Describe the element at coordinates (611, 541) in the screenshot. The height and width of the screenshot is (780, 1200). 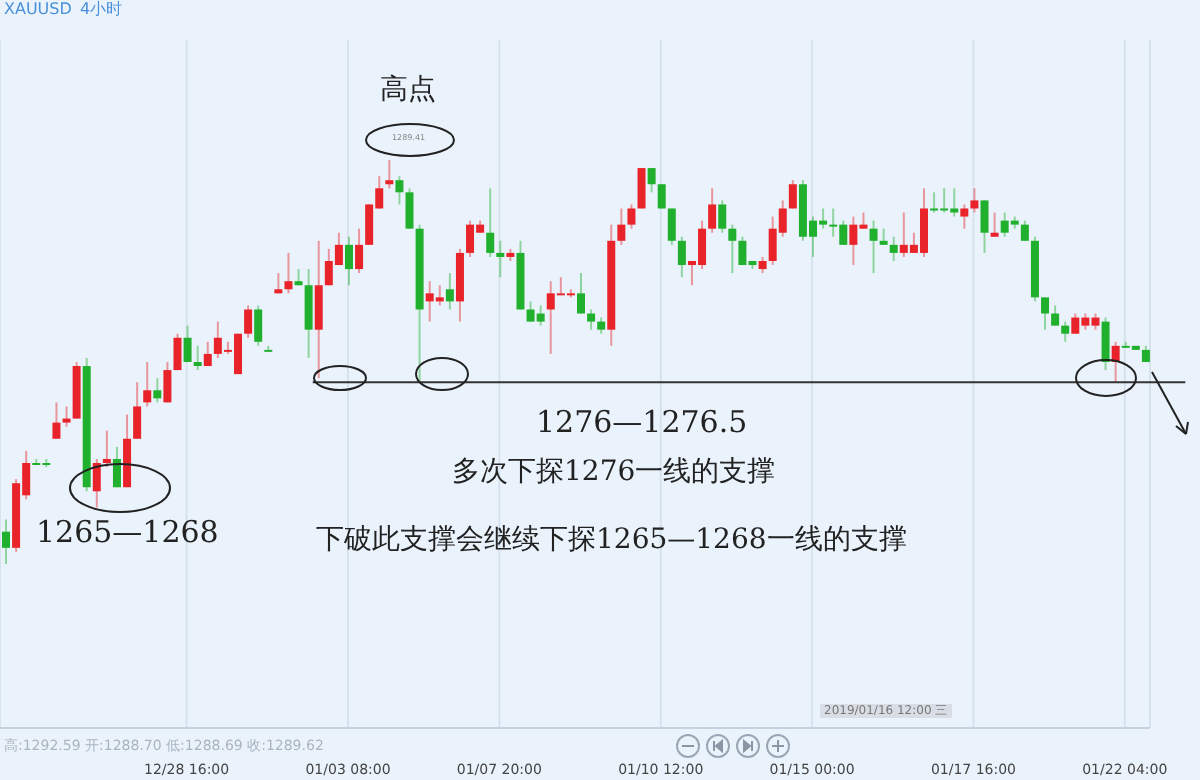
I see `annotation: 下破此支撑会继续下探1265—1268一线的支撑` at that location.